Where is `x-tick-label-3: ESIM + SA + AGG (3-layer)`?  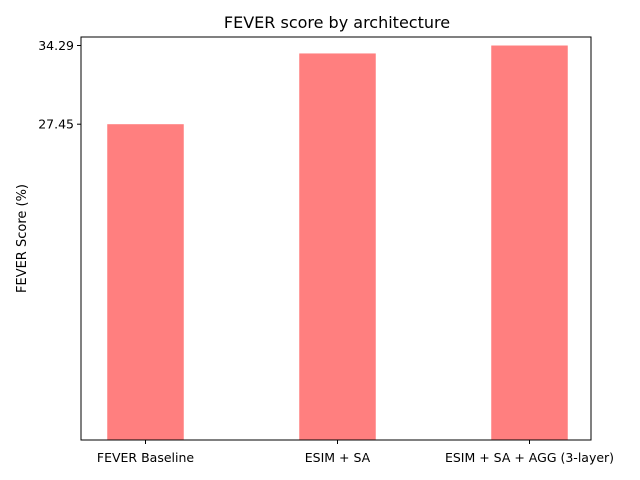
x-tick-label-3: ESIM + SA + AGG (3-layer) is located at coordinates (529, 457).